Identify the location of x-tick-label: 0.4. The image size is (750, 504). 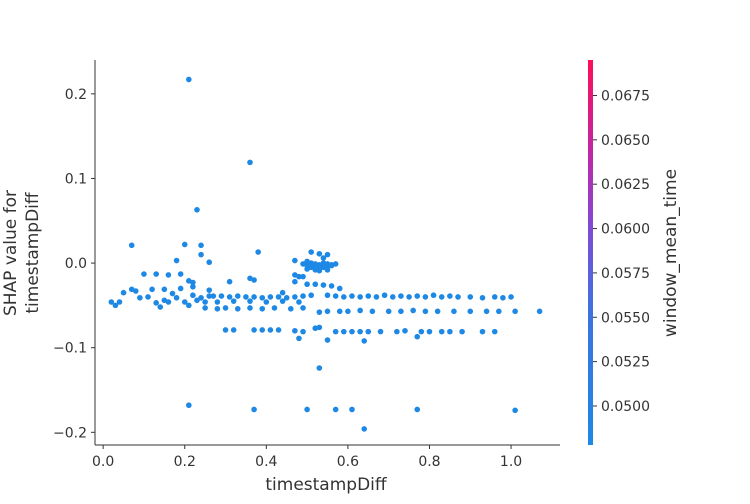
(266, 462).